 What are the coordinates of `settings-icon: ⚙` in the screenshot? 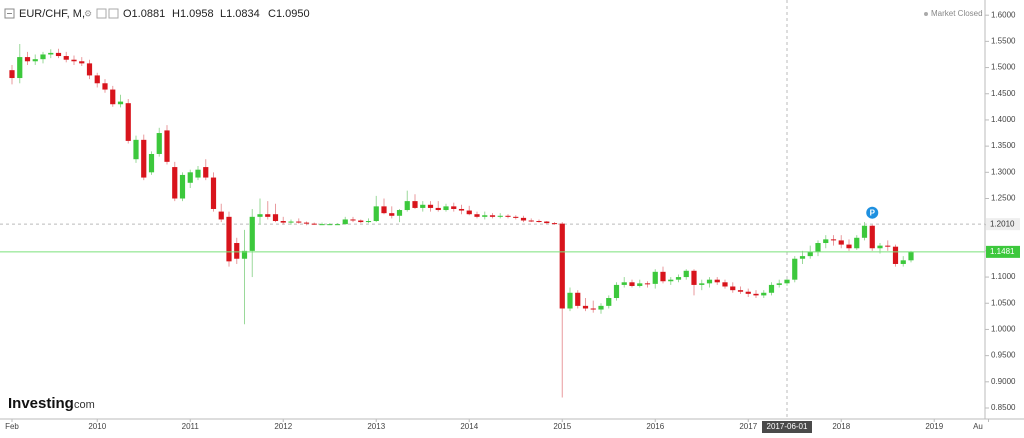 It's located at (88, 13).